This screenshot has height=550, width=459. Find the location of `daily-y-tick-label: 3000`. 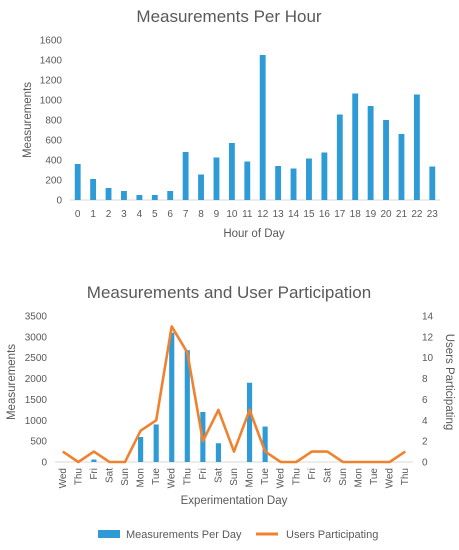

daily-y-tick-label: 3000 is located at coordinates (36, 337).